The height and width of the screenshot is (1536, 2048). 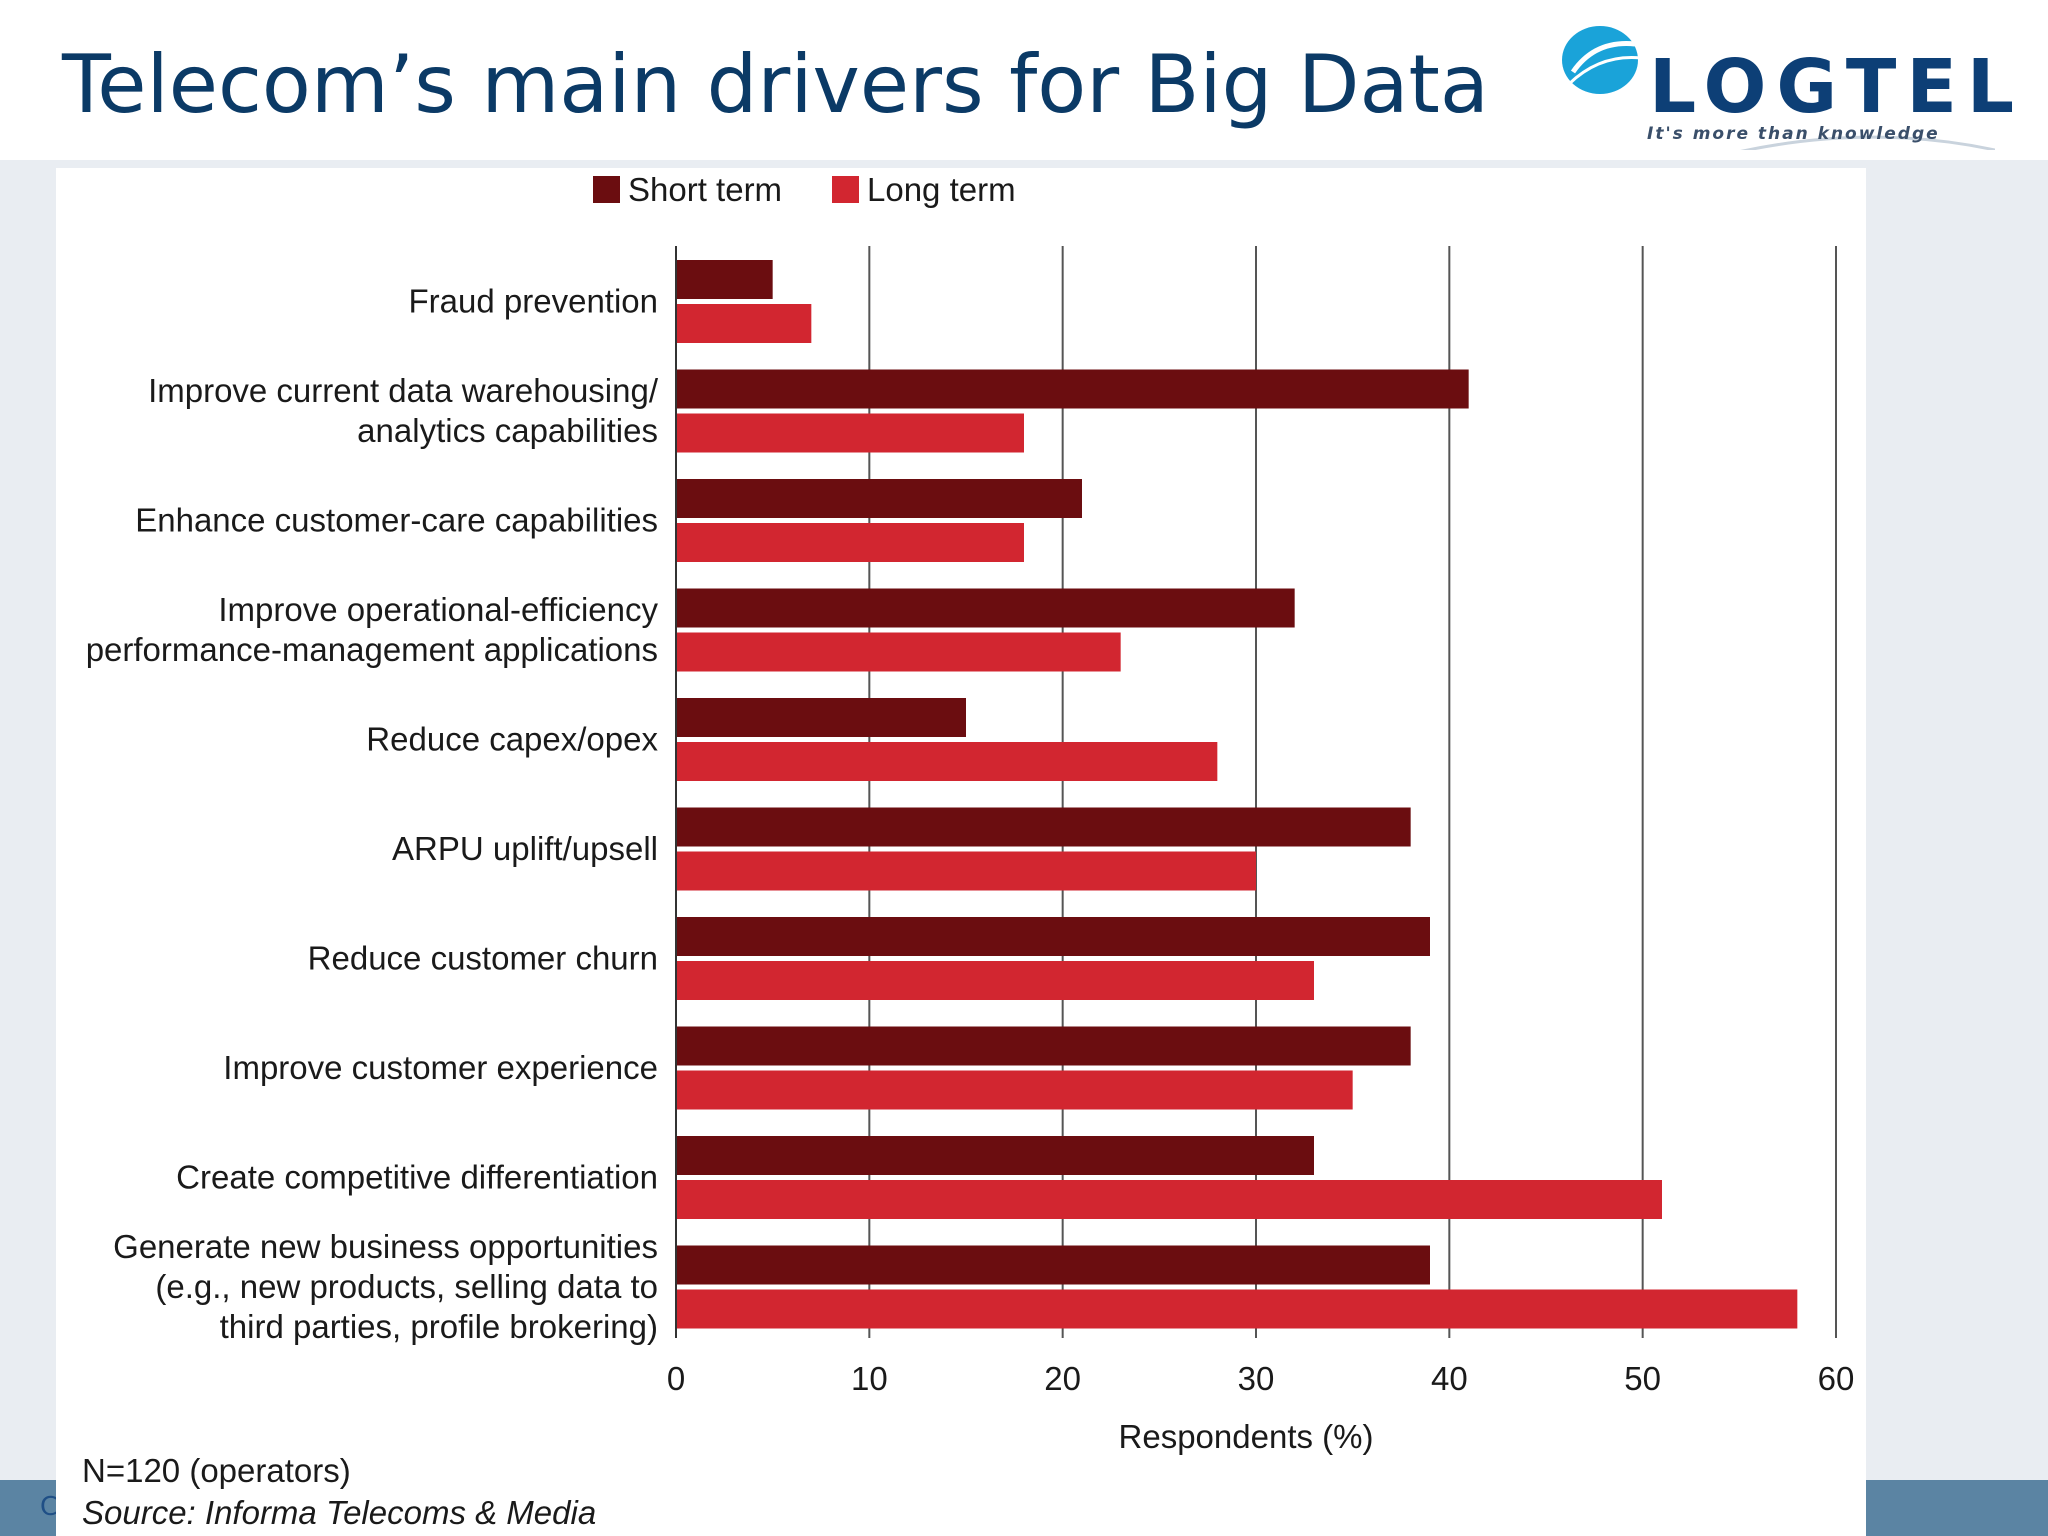 I want to click on category-label: Fraud prevention, so click(x=533, y=301).